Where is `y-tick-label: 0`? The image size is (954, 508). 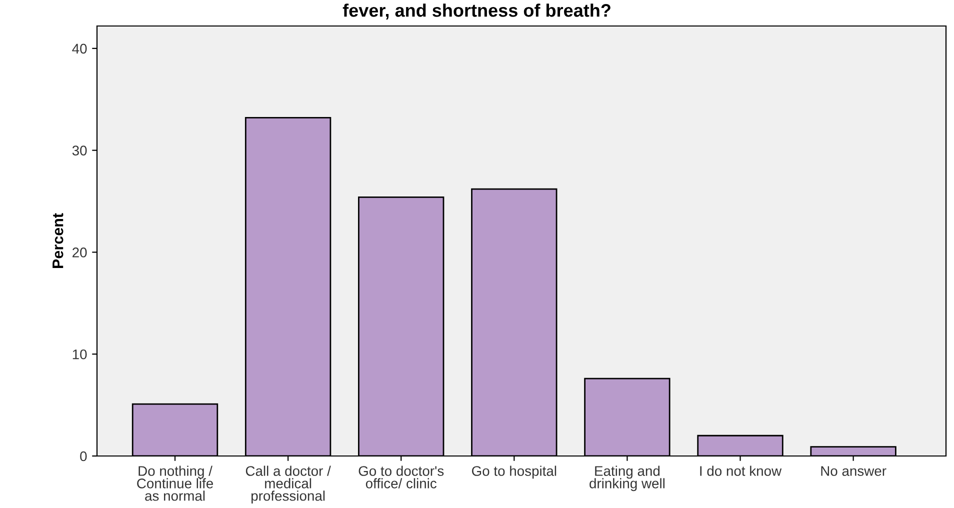 y-tick-label: 0 is located at coordinates (83, 456).